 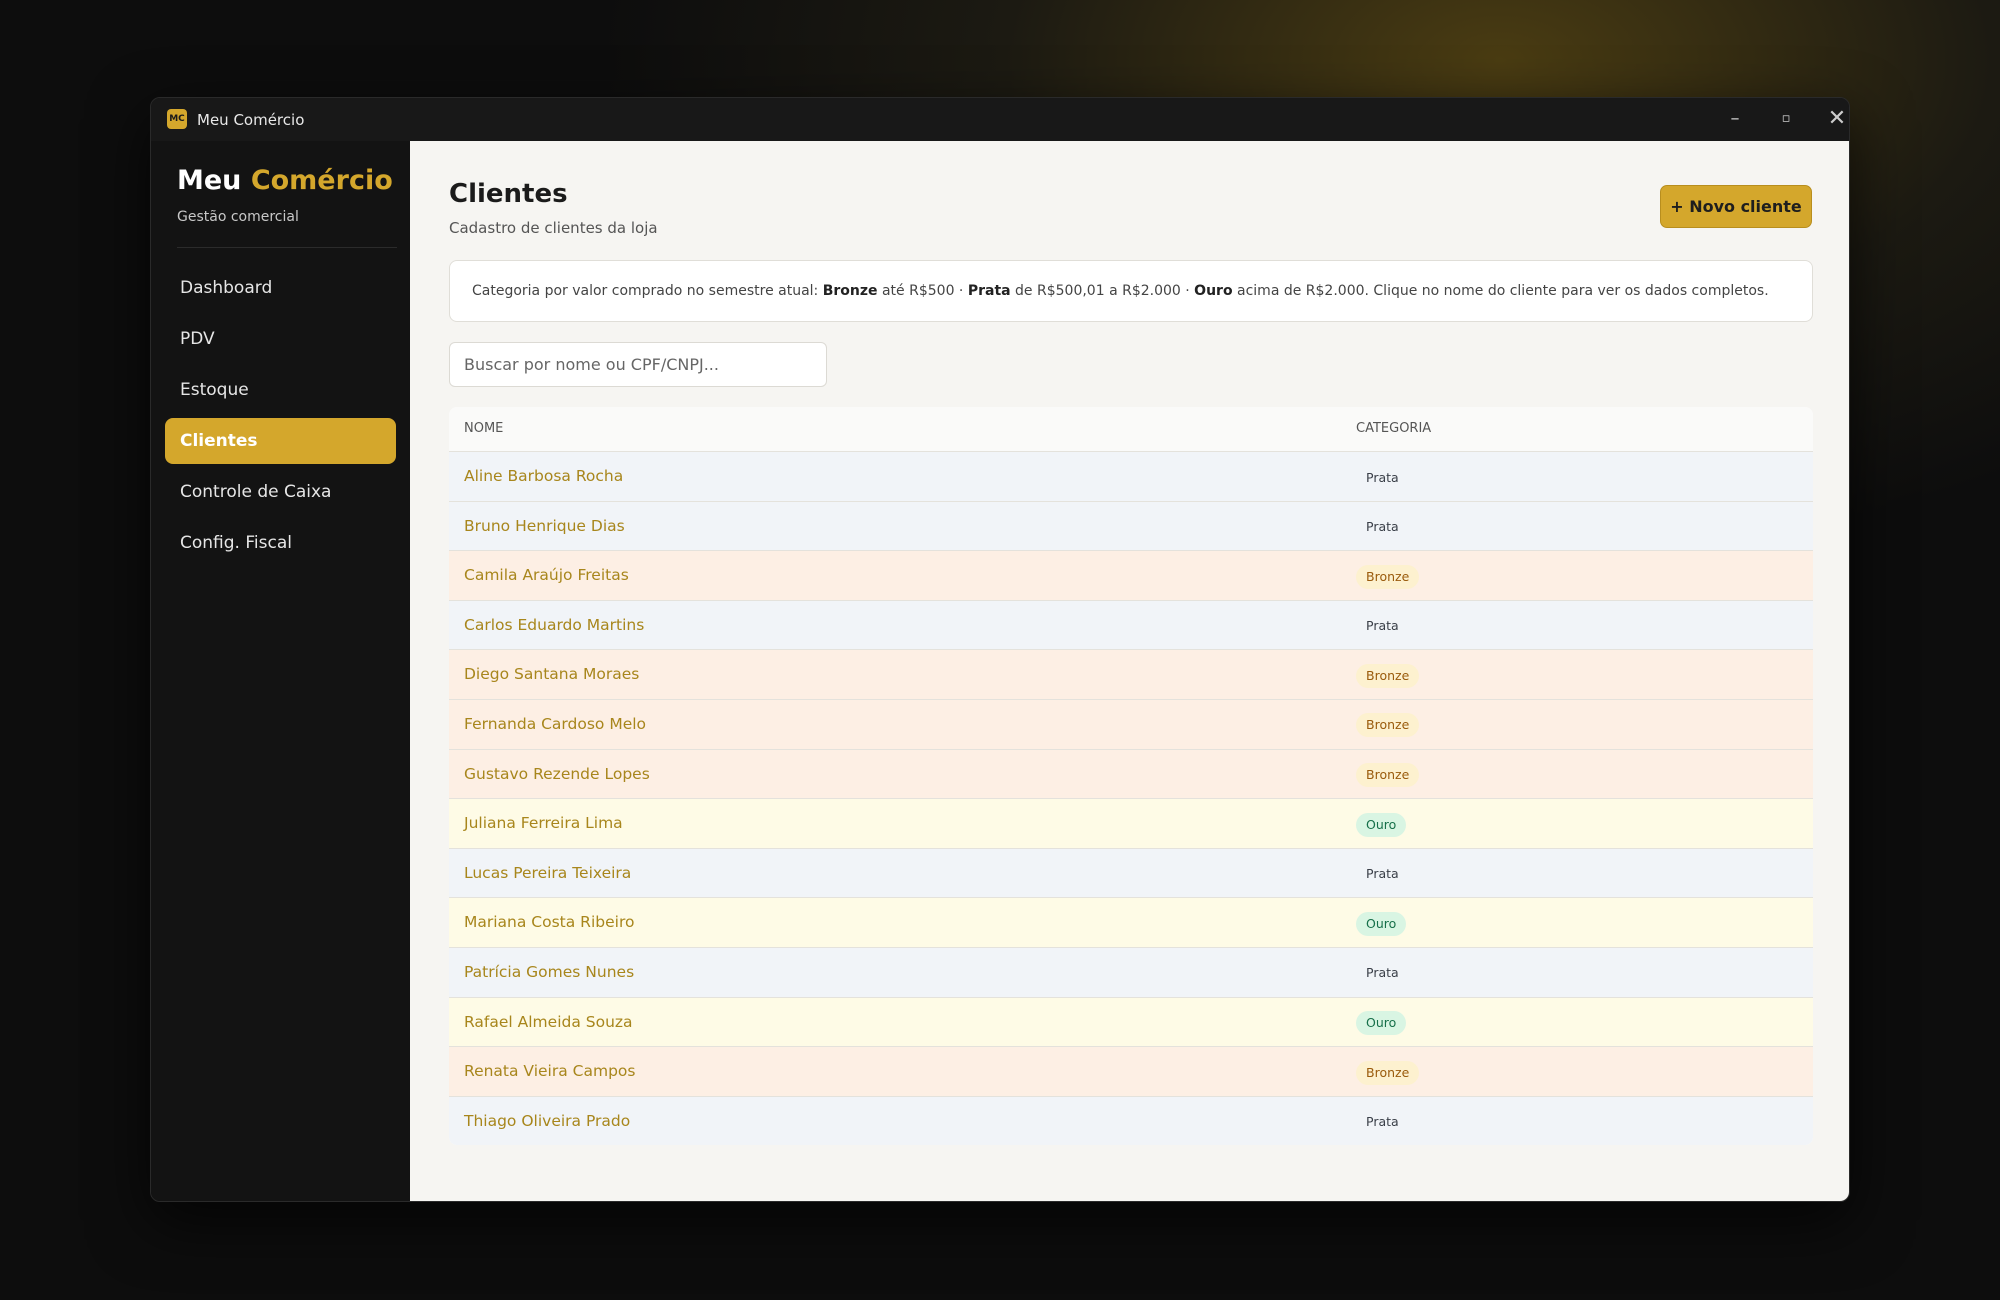 I want to click on table-row: Diego Santana Moraes Bronze, so click(x=1131, y=674).